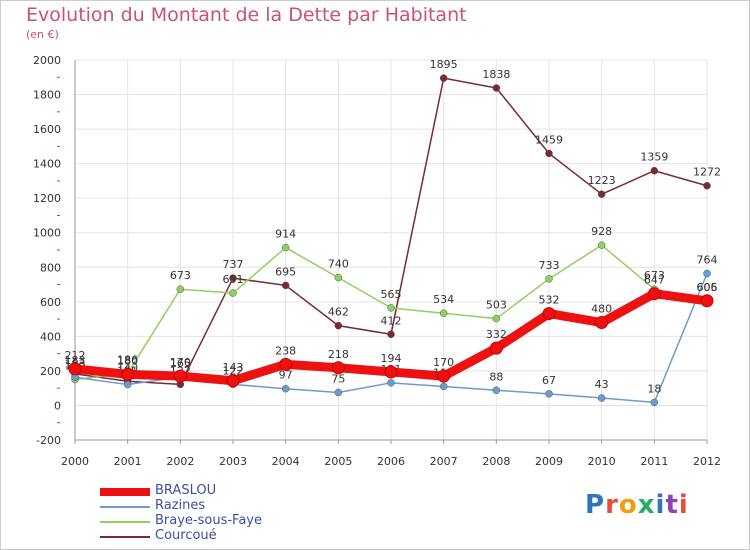 The height and width of the screenshot is (550, 750). What do you see at coordinates (128, 461) in the screenshot?
I see `x-tick-label: 2001` at bounding box center [128, 461].